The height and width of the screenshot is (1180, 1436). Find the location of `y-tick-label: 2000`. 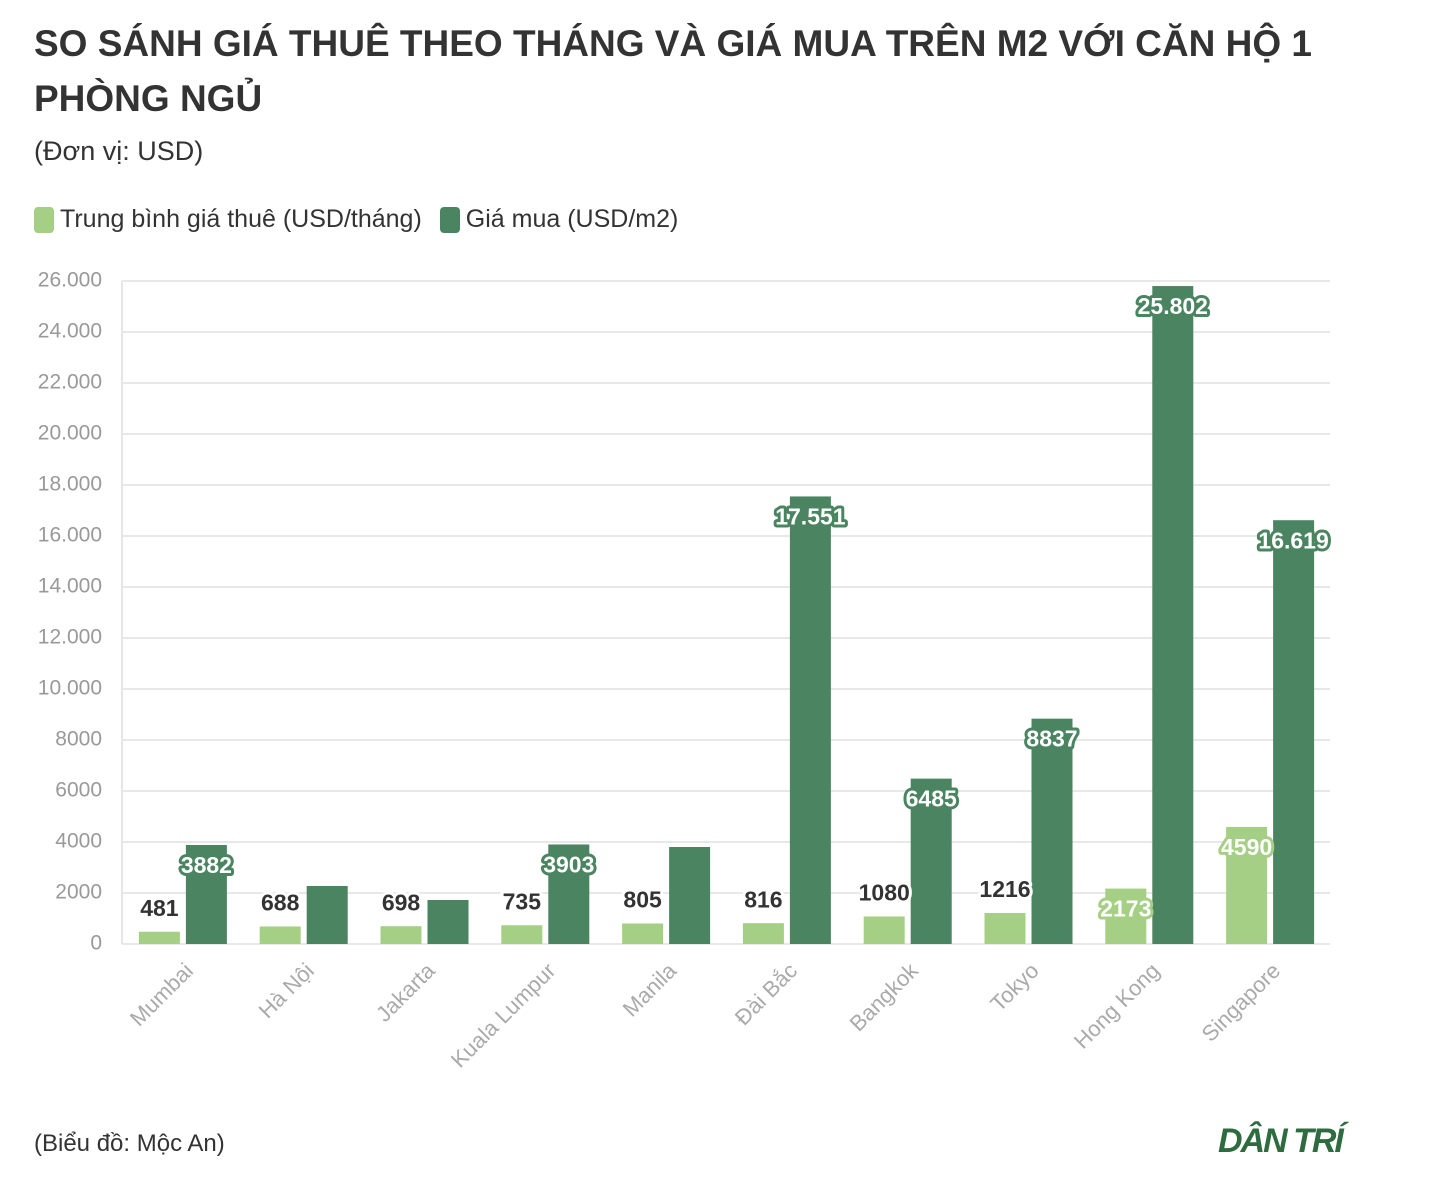

y-tick-label: 2000 is located at coordinates (78, 892).